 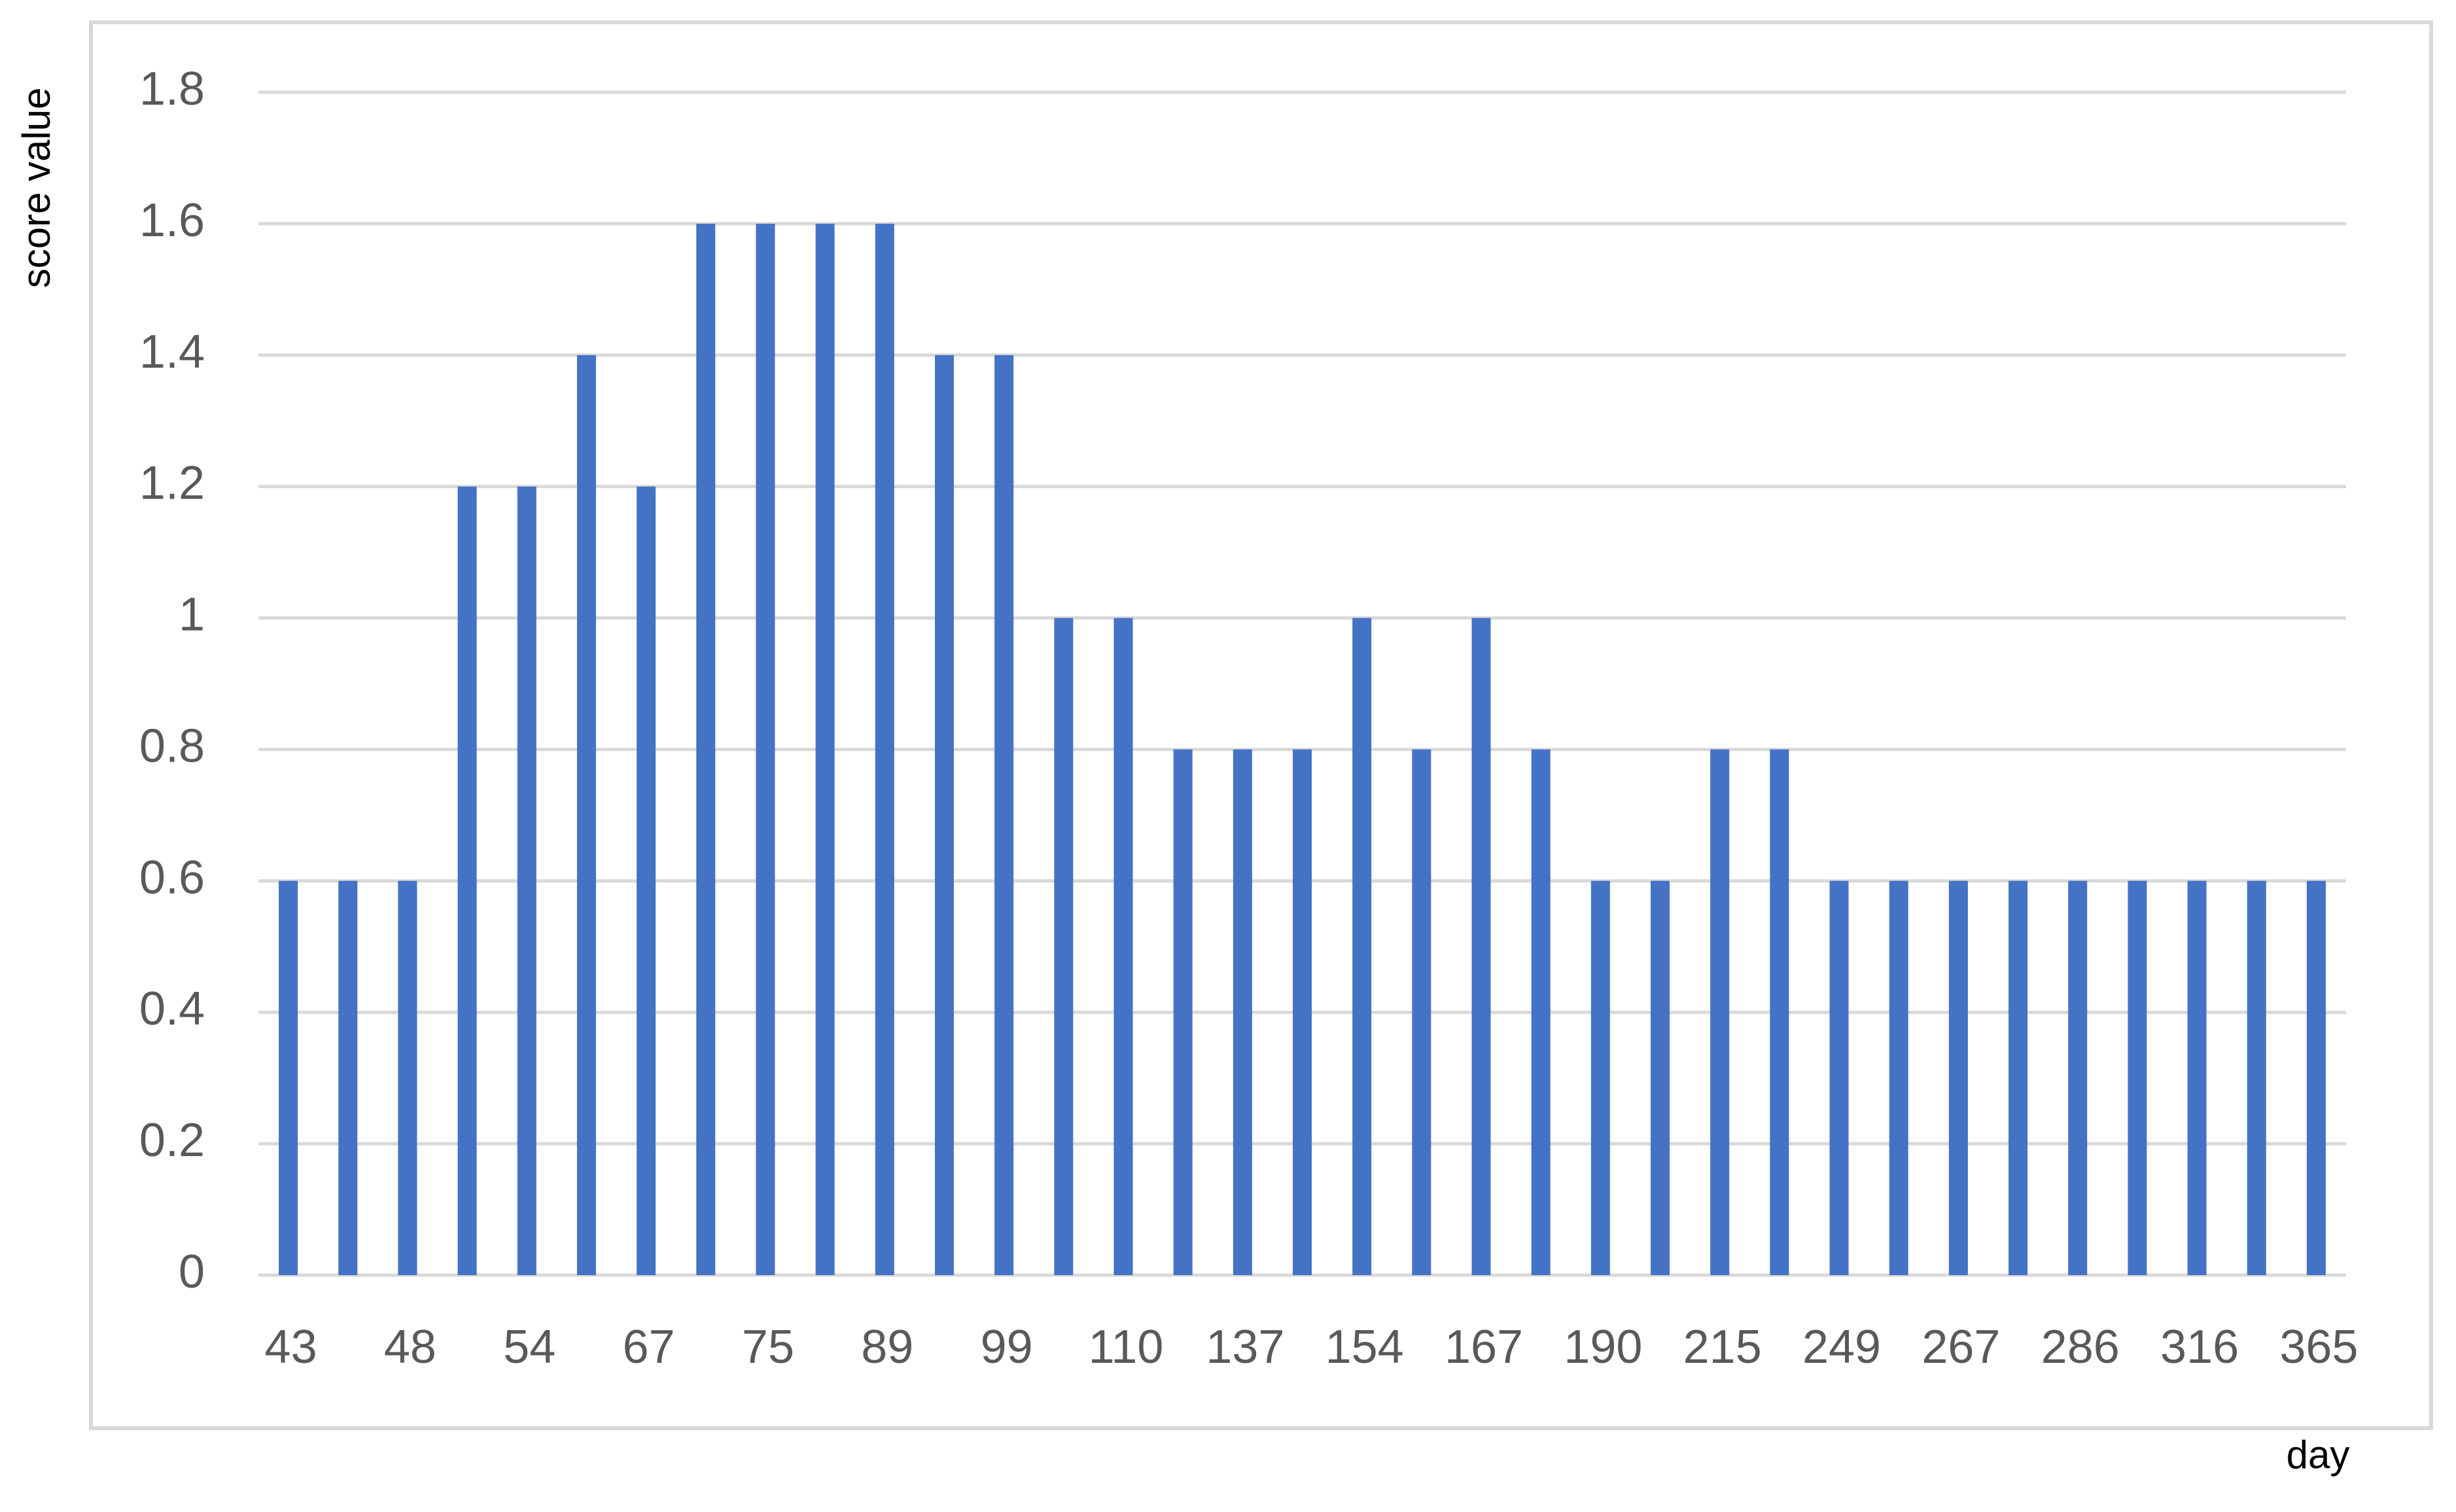 What do you see at coordinates (1126, 1347) in the screenshot?
I see `x-tick-label: 110` at bounding box center [1126, 1347].